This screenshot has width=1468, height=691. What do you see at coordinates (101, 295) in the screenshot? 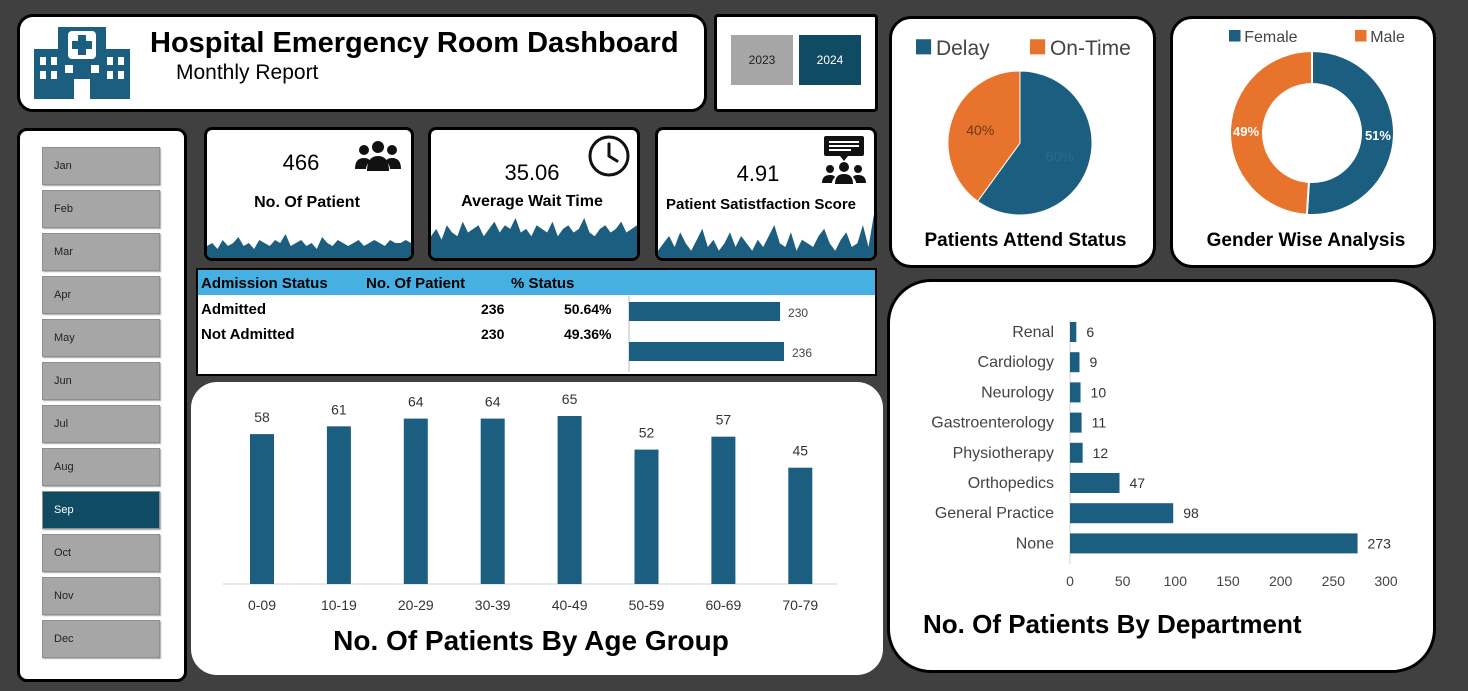
I see `month-button-apr: Apr` at bounding box center [101, 295].